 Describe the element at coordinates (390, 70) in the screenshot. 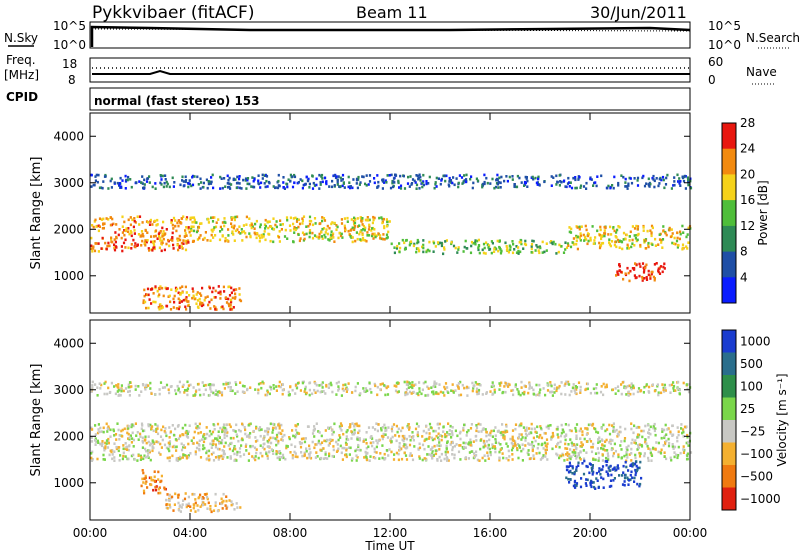

I see `freq-panel` at that location.